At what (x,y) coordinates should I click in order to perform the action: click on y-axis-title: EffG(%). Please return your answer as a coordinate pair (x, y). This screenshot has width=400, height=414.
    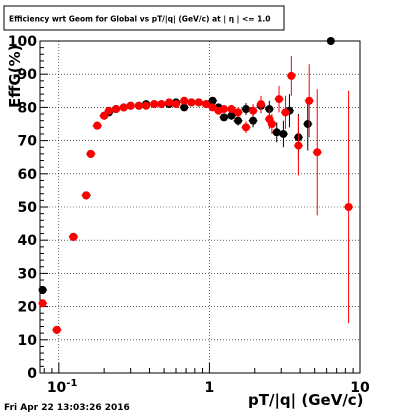
    Looking at the image, I should click on (15, 76).